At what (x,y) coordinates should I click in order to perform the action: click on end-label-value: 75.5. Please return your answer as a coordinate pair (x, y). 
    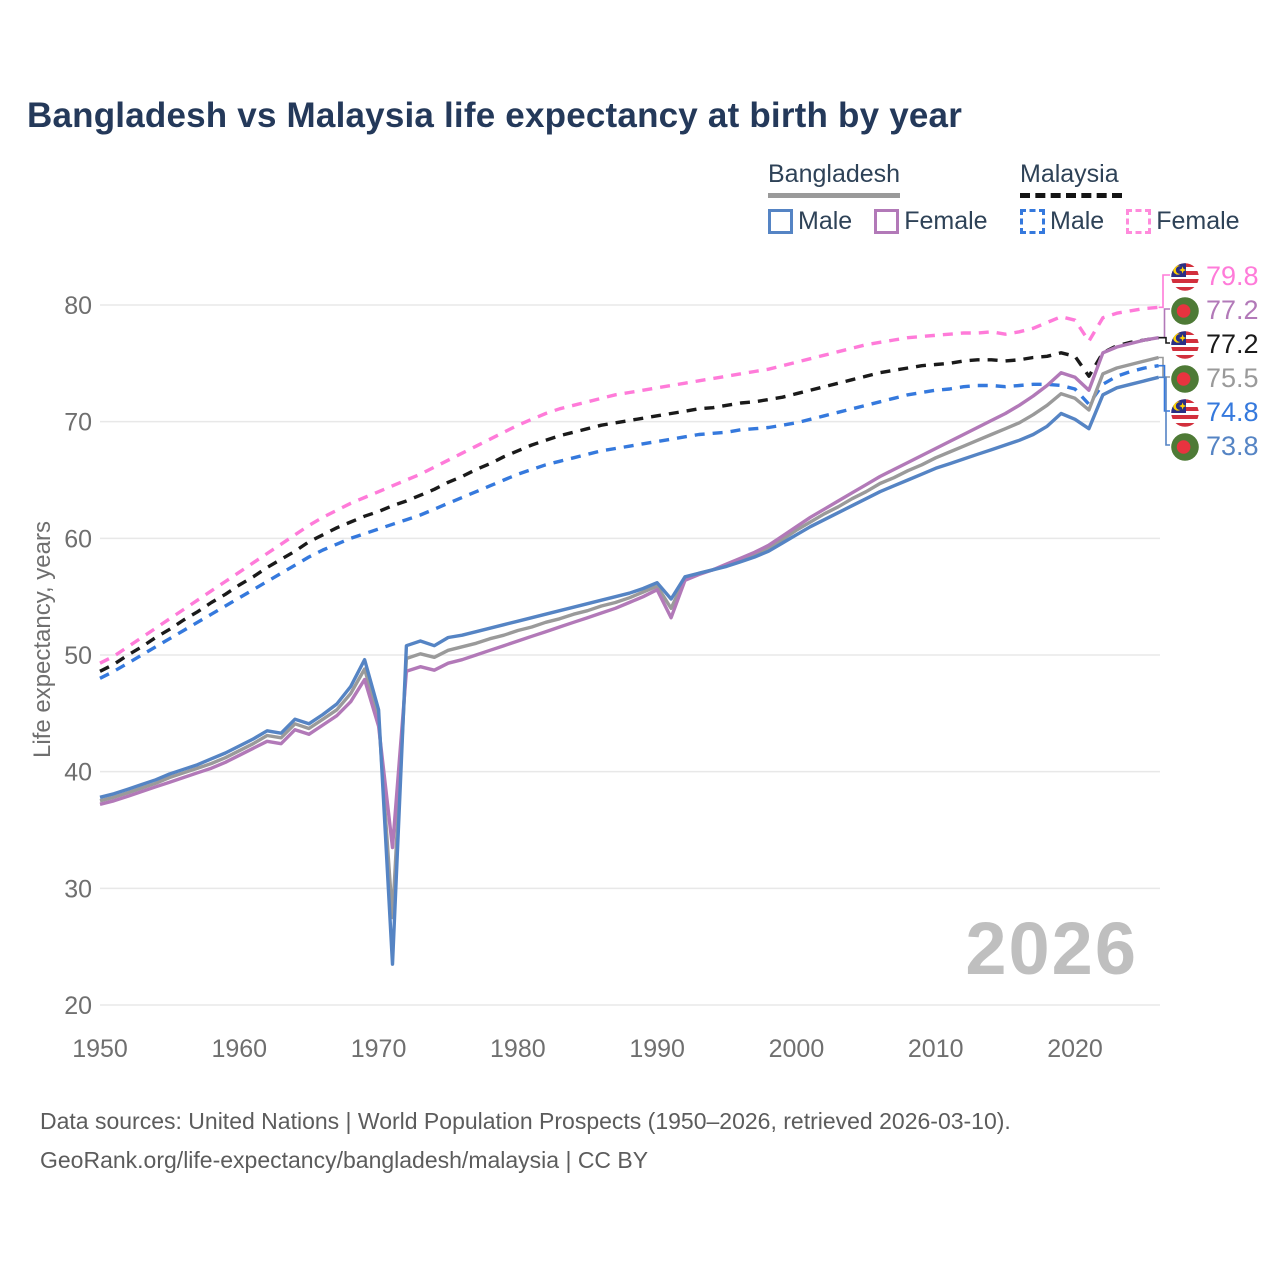
    Looking at the image, I should click on (1232, 378).